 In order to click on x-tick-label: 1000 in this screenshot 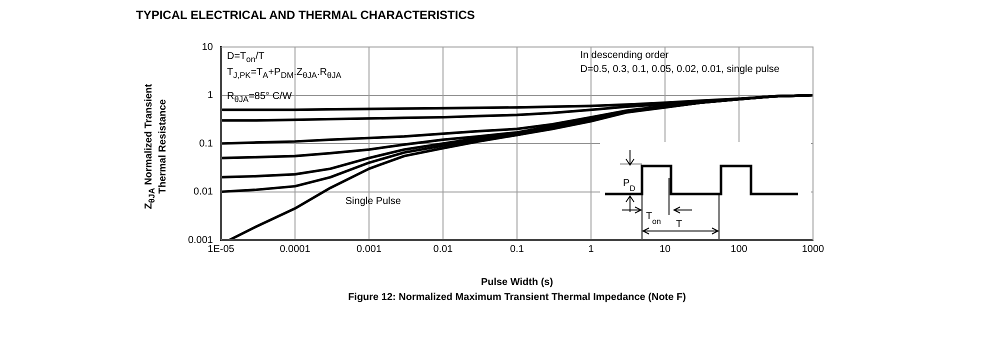, I will do `click(813, 249)`.